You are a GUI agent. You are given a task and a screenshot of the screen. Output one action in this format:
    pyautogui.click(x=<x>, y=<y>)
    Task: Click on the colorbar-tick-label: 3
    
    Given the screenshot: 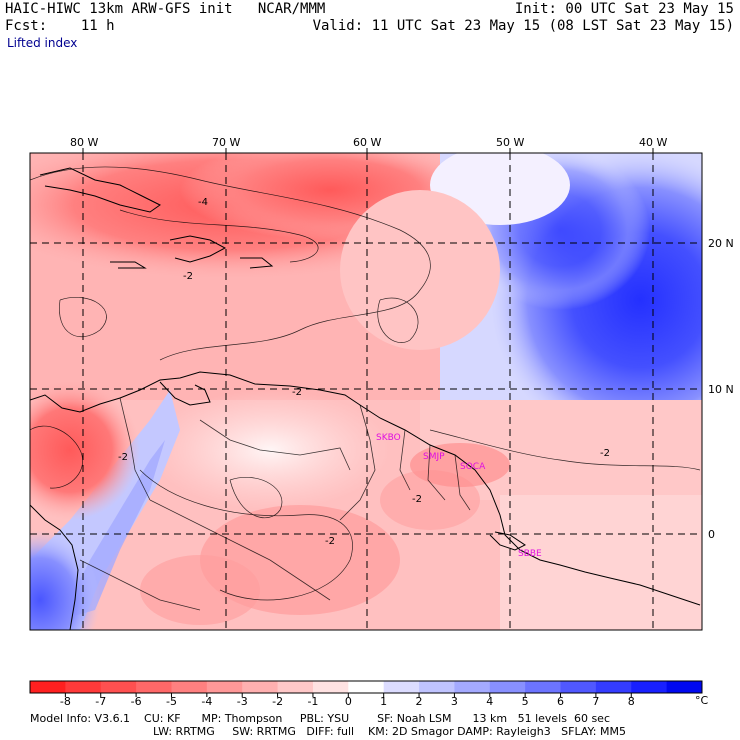 What is the action you would take?
    pyautogui.click(x=454, y=701)
    